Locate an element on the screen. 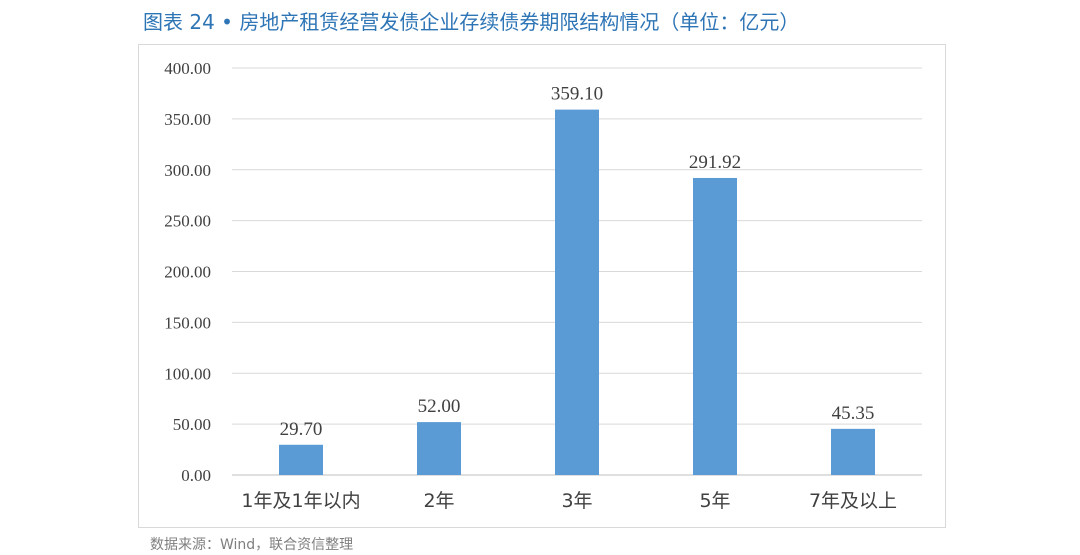  y-tick-label: 0.00 is located at coordinates (196, 475).